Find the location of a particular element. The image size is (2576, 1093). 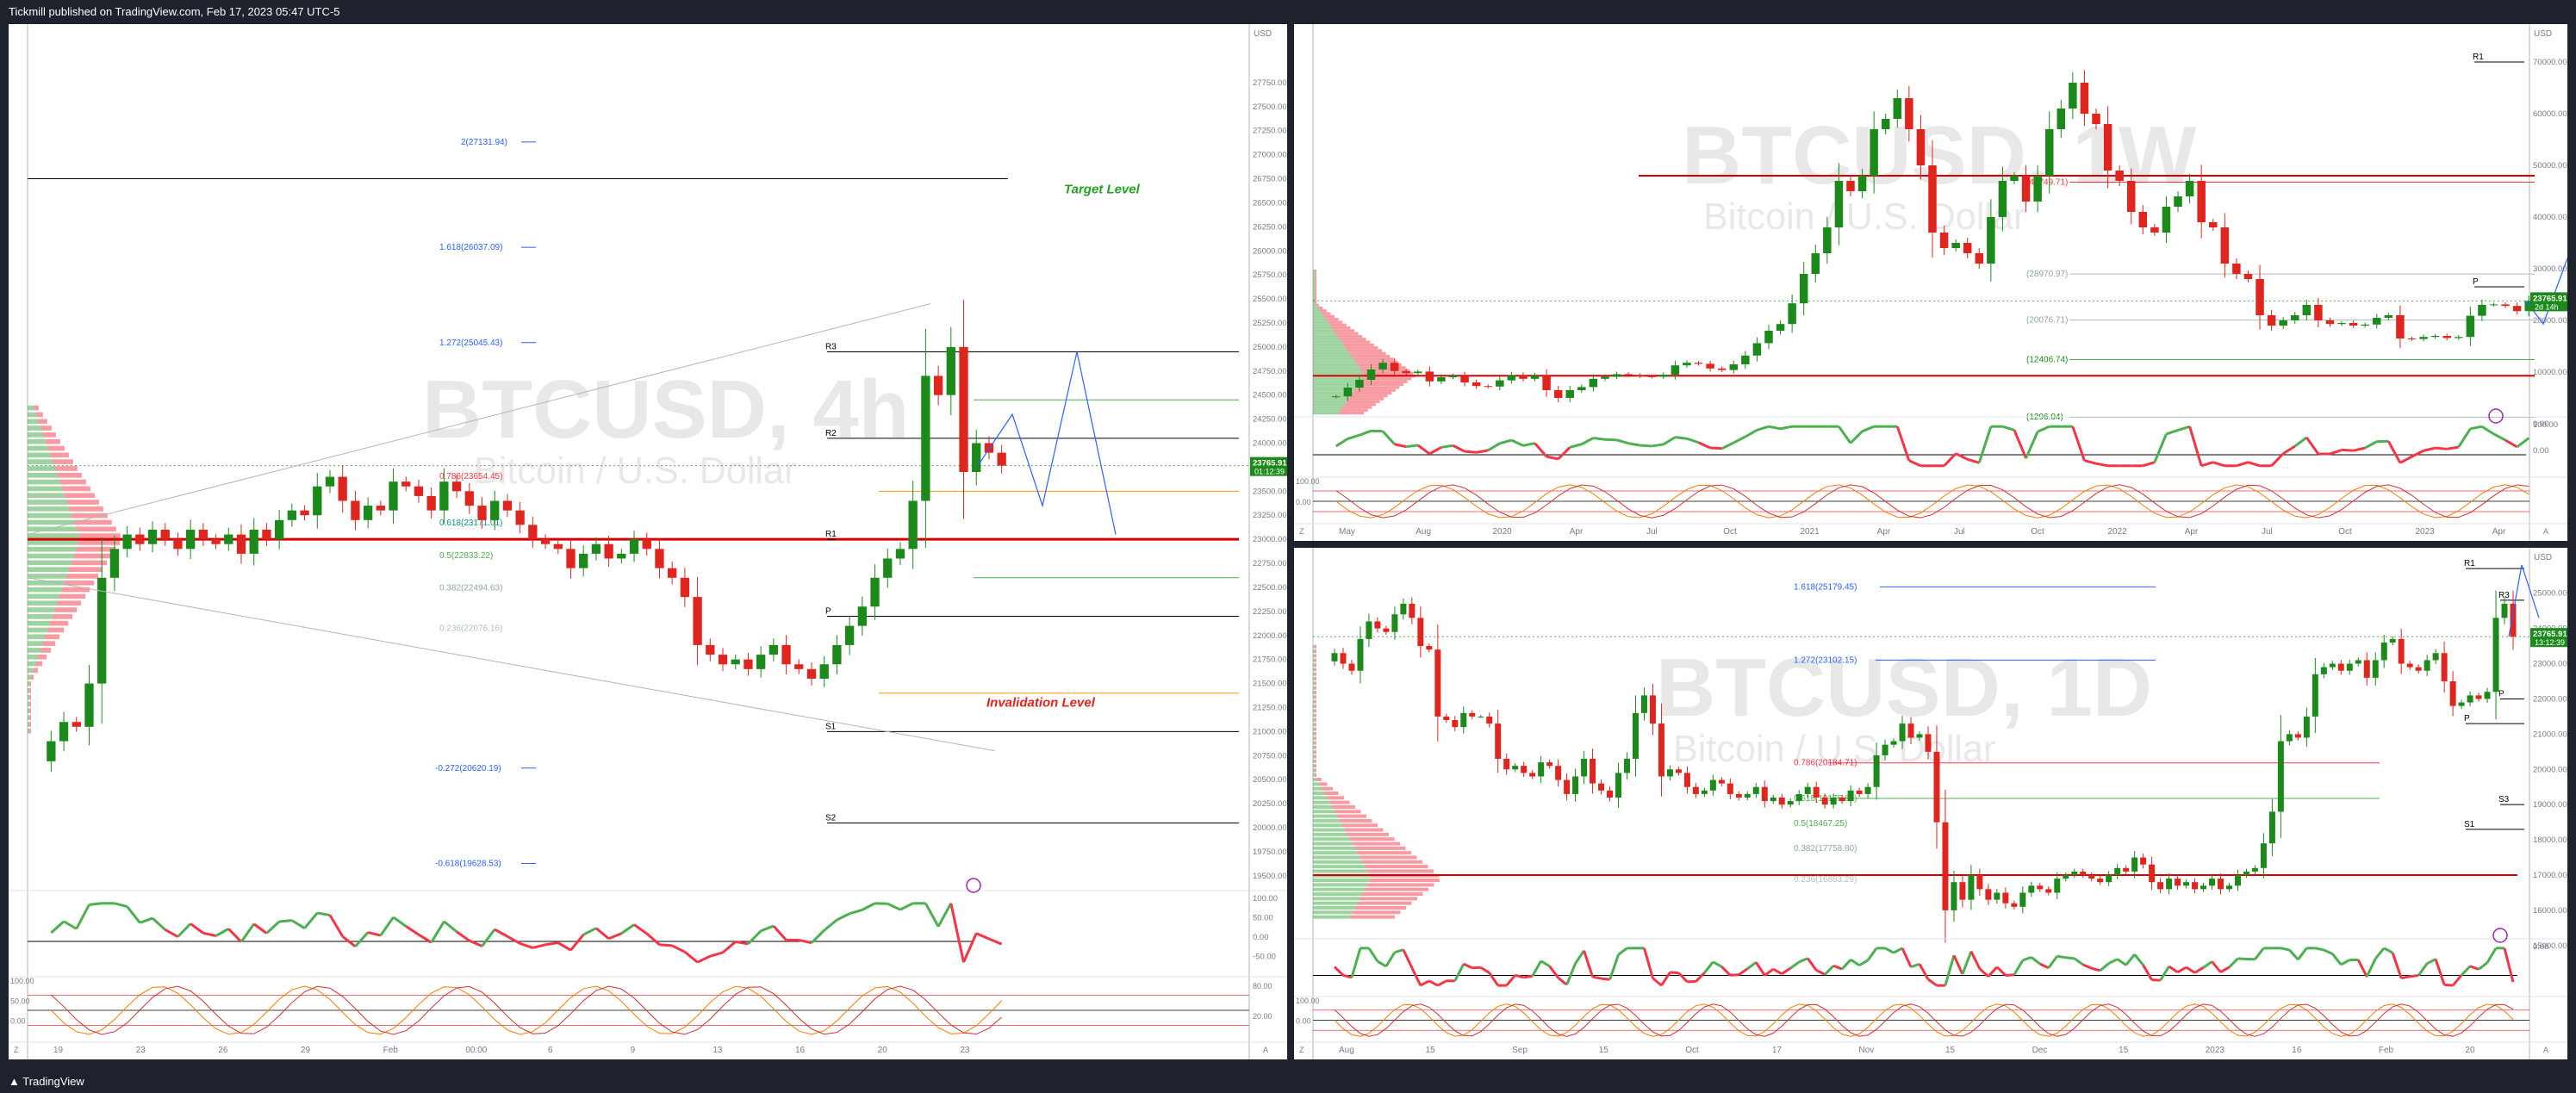

stoch-right-tick-label: 80.00 is located at coordinates (1263, 986).